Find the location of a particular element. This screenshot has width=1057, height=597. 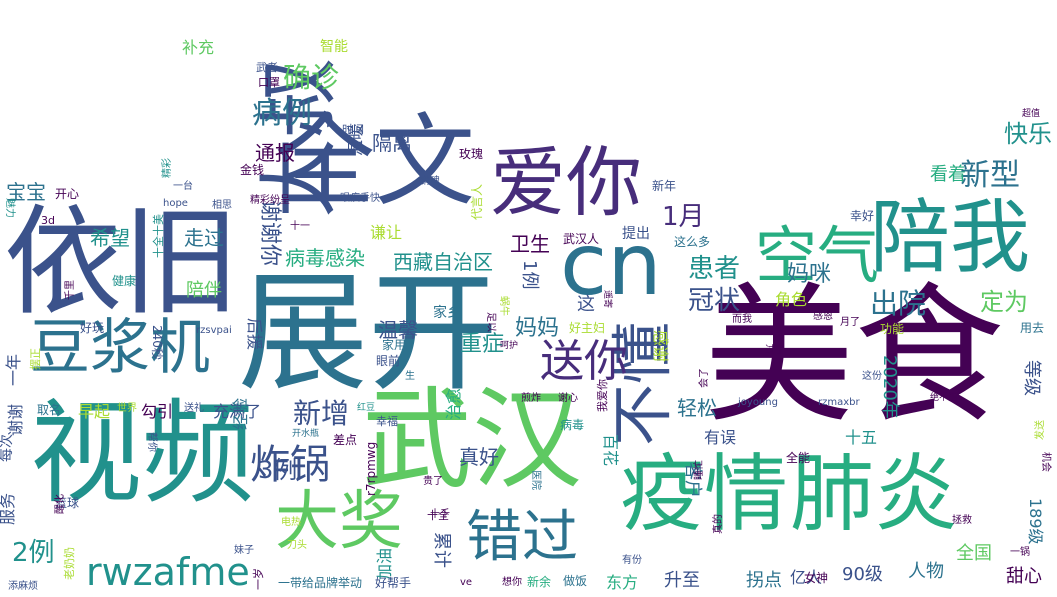

word: 销魂 is located at coordinates (430, 181).